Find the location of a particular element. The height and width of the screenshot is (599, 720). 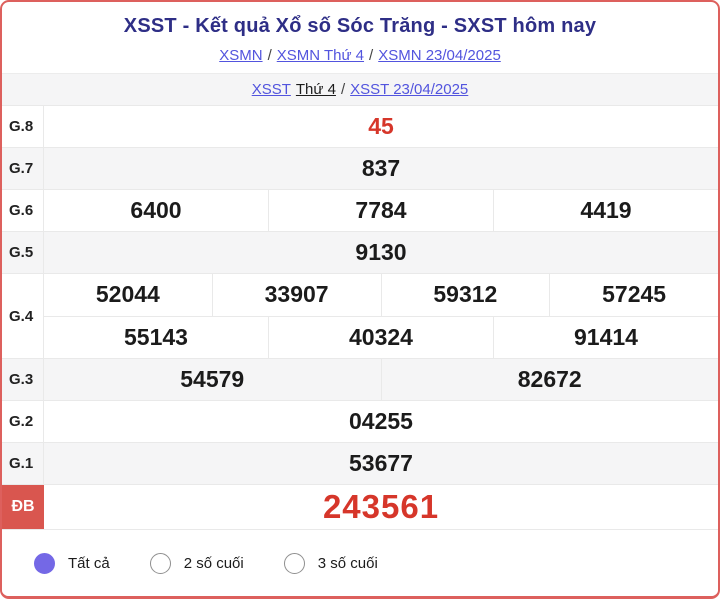

prize-values: 9130 is located at coordinates (381, 252).